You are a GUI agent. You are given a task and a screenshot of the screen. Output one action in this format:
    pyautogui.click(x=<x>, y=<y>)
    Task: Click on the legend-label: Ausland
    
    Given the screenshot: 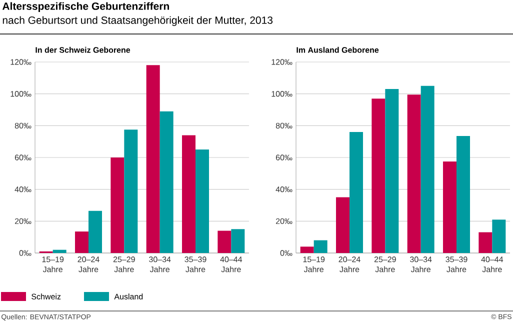 What is the action you would take?
    pyautogui.click(x=128, y=297)
    